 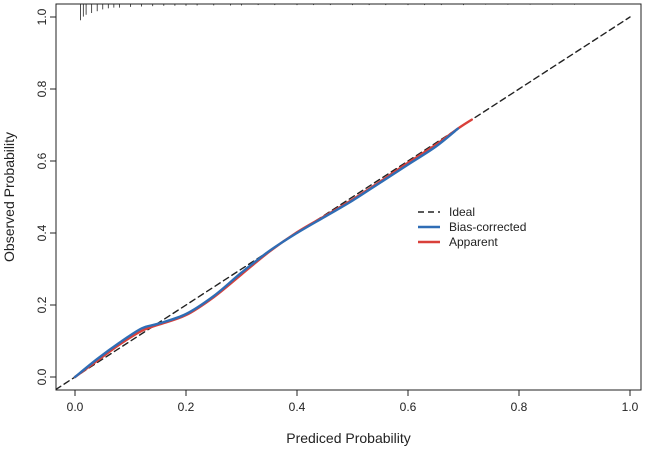 I want to click on rug-layer, so click(x=327, y=12).